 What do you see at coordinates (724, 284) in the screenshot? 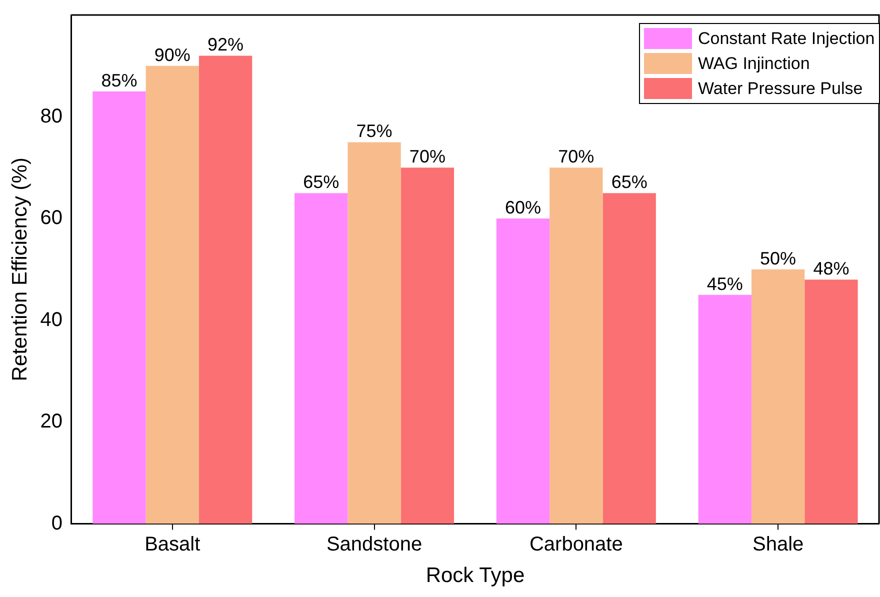
I see `data-label: 45%` at bounding box center [724, 284].